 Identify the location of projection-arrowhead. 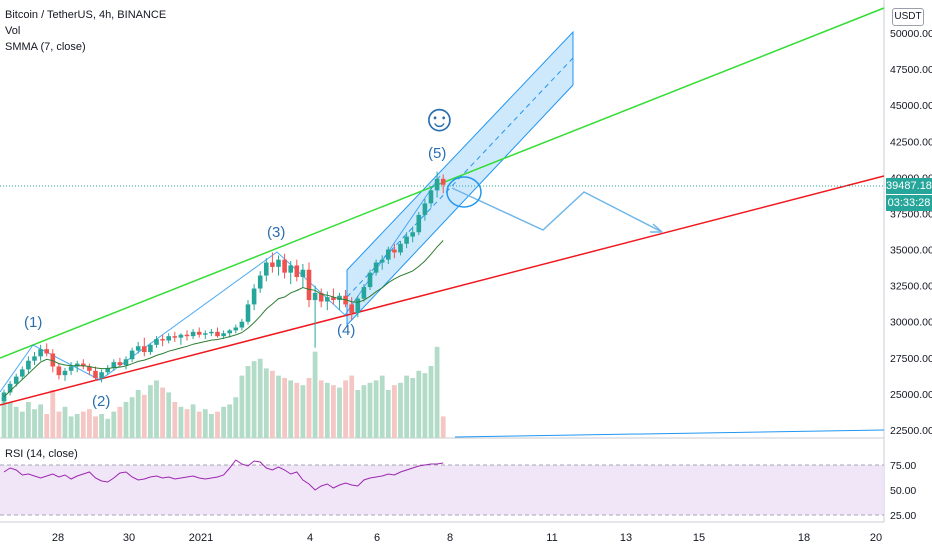
(656, 228).